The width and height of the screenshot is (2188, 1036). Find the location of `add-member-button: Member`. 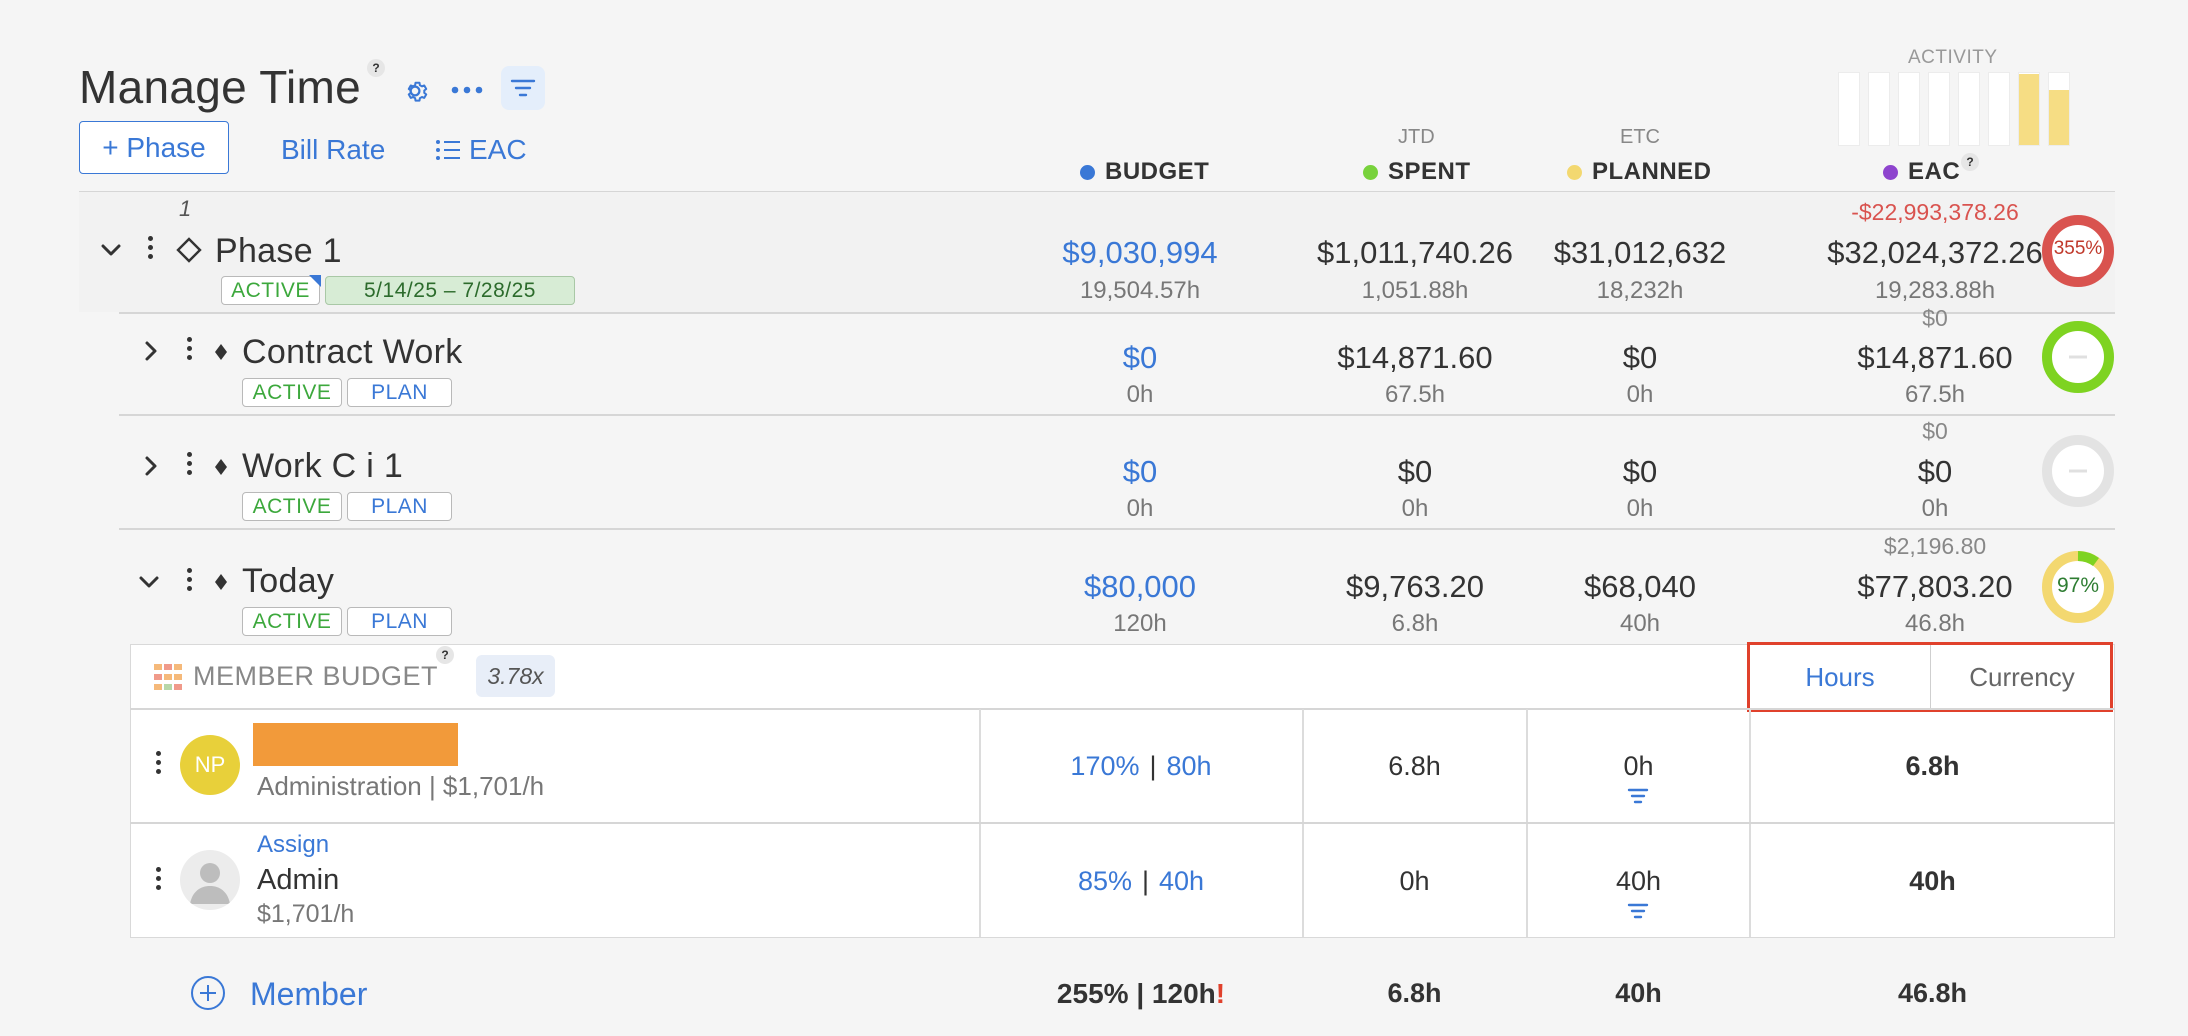

add-member-button: Member is located at coordinates (309, 994).